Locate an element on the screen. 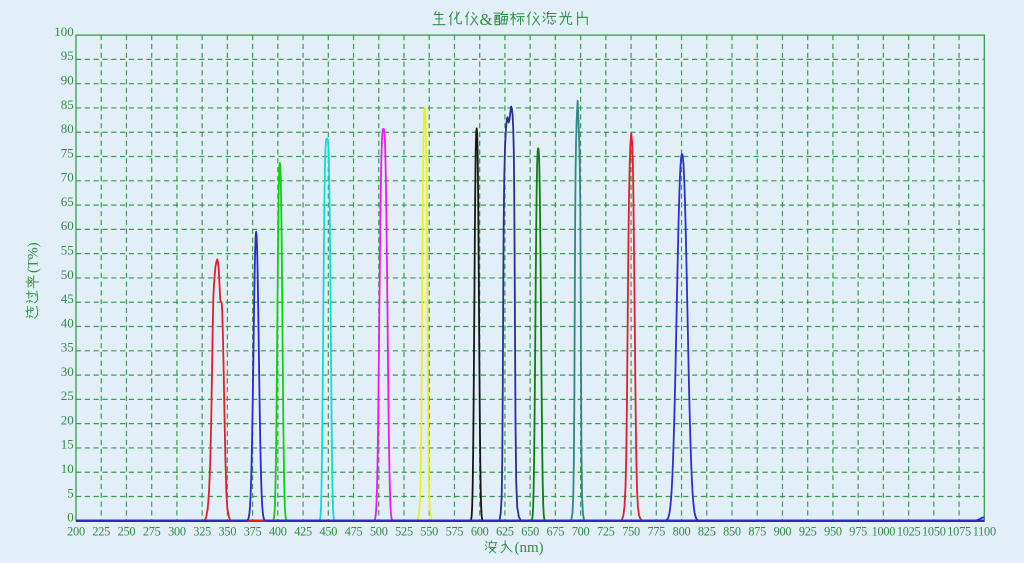  svg-text: 350 is located at coordinates (228, 532).